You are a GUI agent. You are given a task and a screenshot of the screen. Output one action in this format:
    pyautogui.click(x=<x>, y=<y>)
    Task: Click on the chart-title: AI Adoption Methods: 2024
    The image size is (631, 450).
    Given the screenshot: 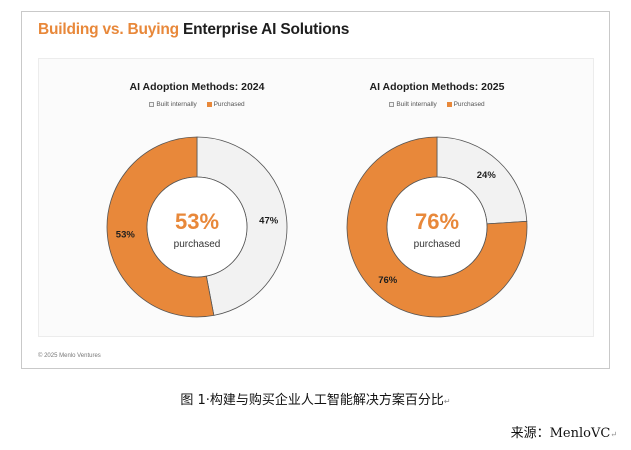 What is the action you would take?
    pyautogui.click(x=197, y=87)
    